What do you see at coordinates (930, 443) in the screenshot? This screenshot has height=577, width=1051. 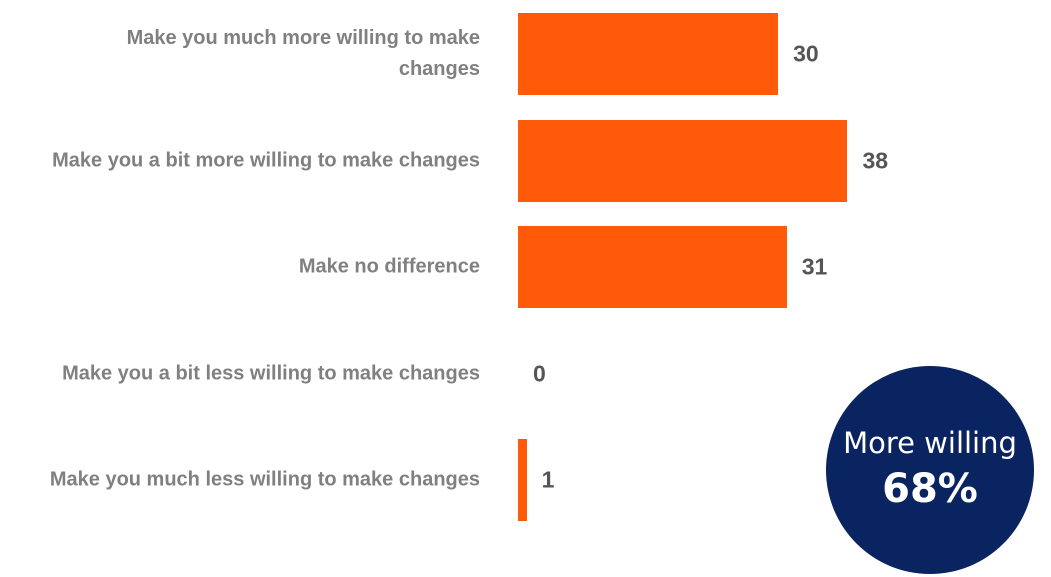 I see `annotation-label: More willing` at bounding box center [930, 443].